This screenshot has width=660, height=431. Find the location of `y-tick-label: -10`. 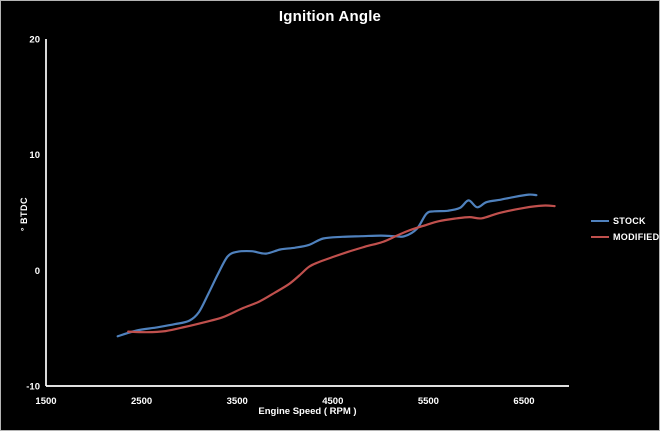

y-tick-label: -10 is located at coordinates (33, 387).